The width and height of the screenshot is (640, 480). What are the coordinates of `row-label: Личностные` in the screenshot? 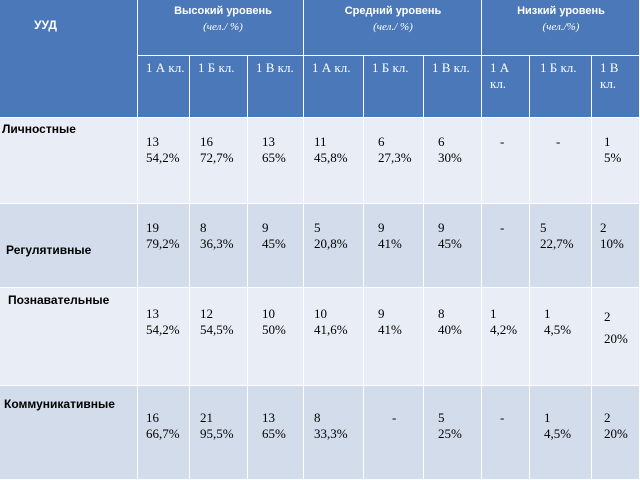 It's located at (39, 129).